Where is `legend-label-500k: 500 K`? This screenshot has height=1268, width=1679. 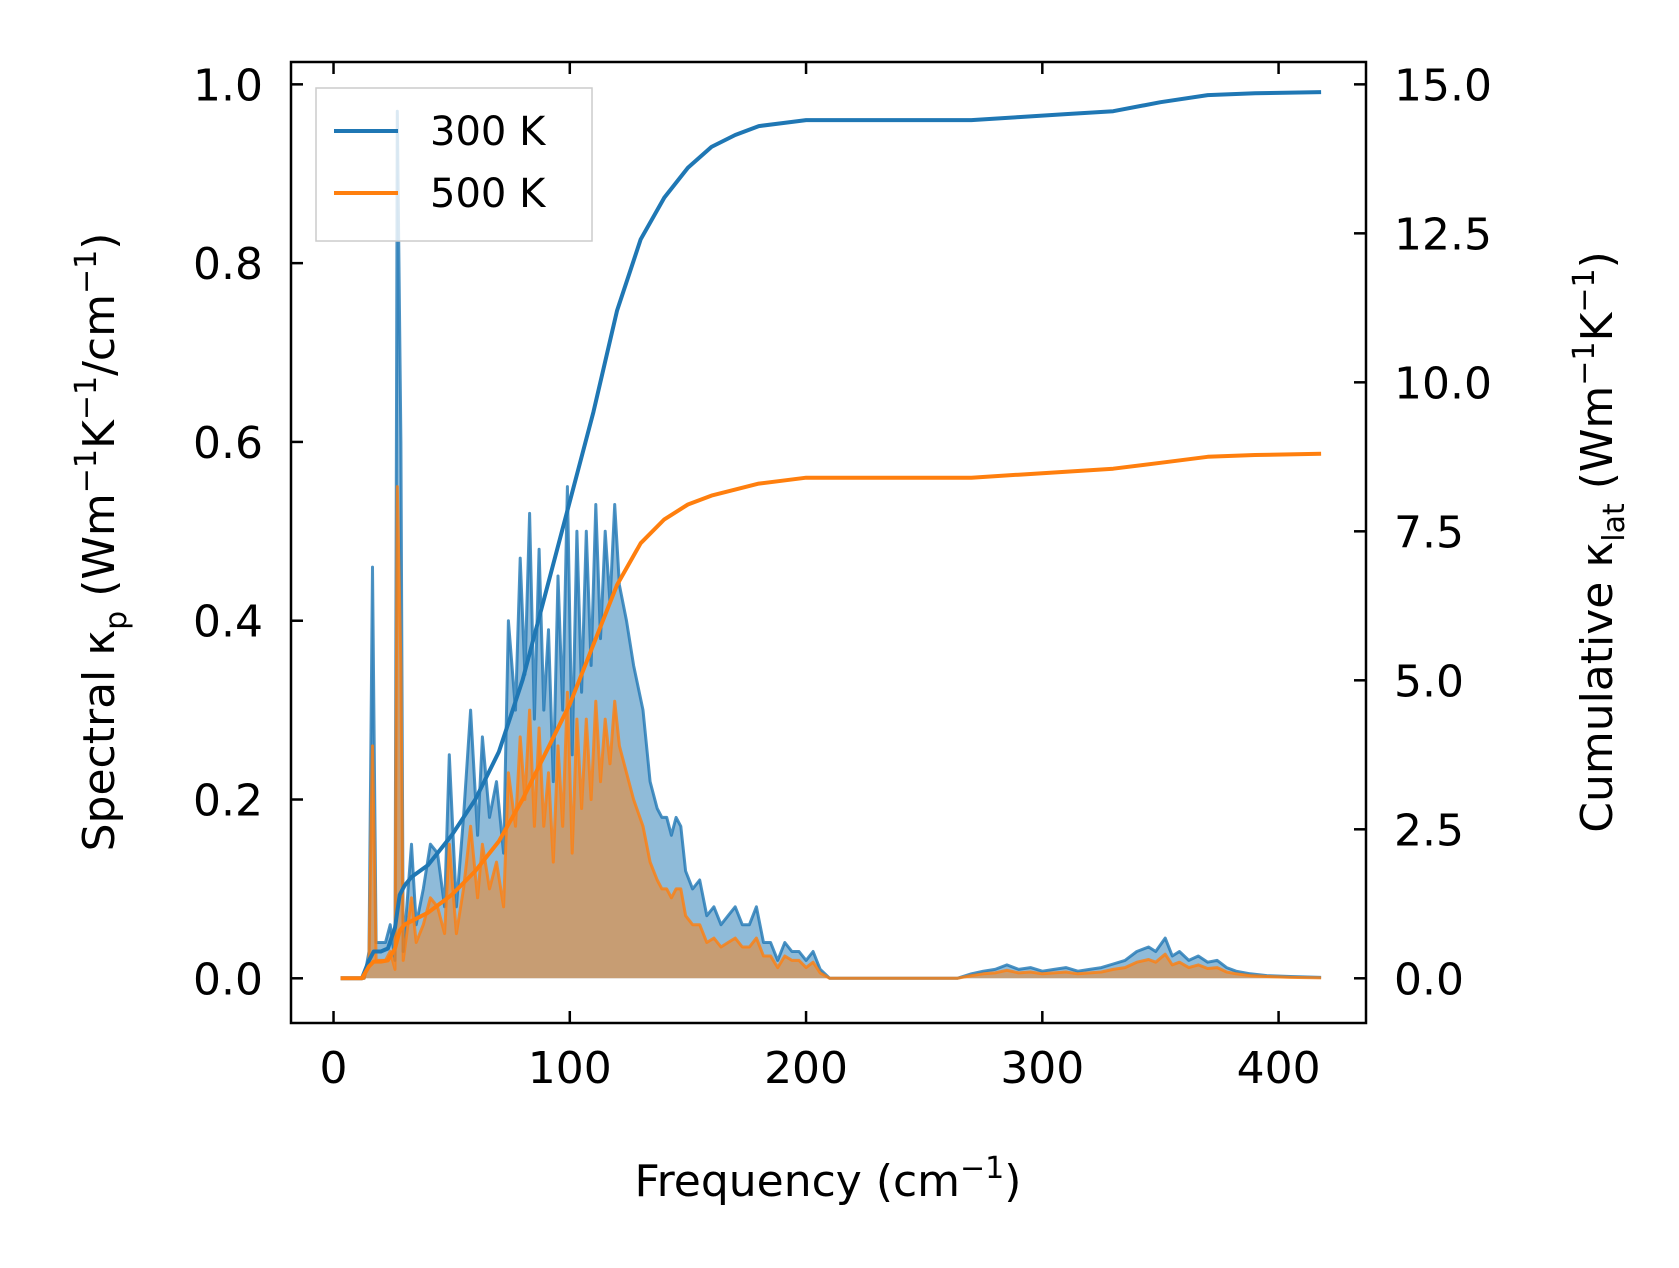 legend-label-500k: 500 K is located at coordinates (488, 194).